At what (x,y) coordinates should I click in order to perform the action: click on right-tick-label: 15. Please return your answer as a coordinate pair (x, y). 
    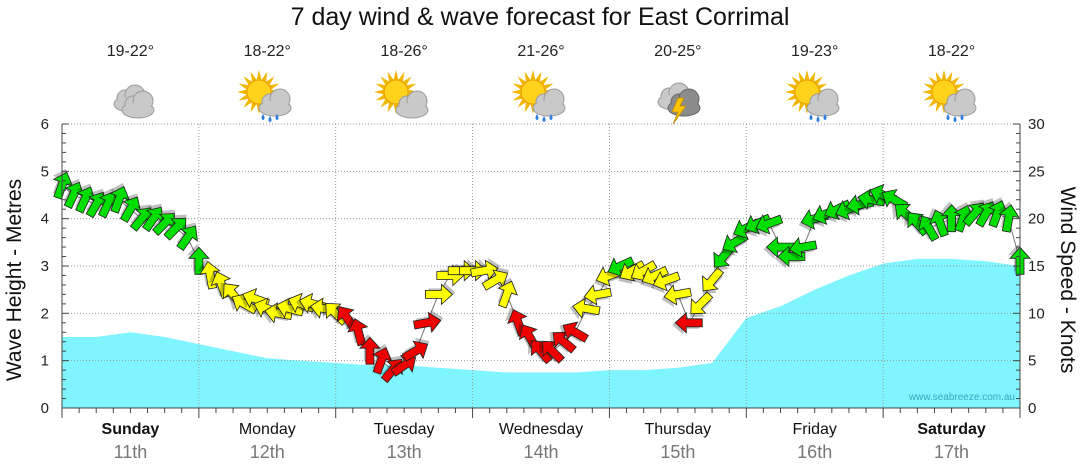
    Looking at the image, I should click on (1036, 266).